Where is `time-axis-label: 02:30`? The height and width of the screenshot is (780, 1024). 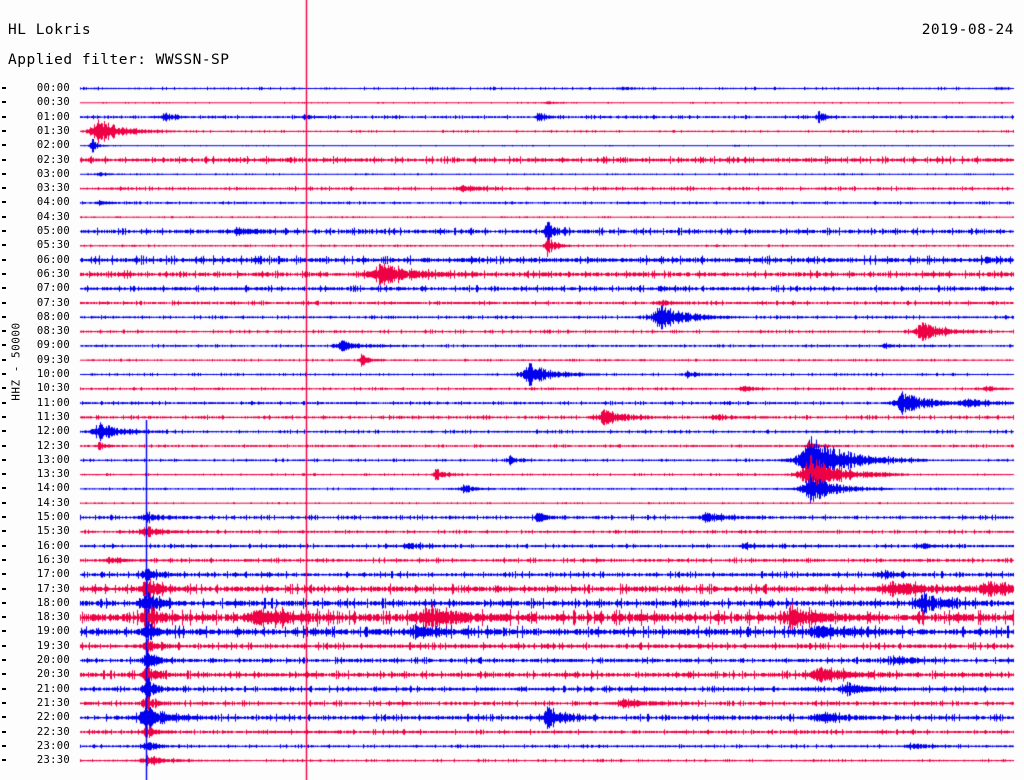
time-axis-label: 02:30 is located at coordinates (53, 159).